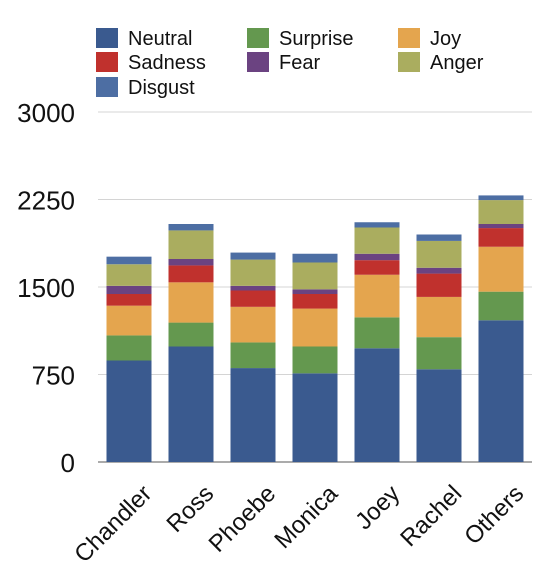 Image resolution: width=558 pixels, height=572 pixels. What do you see at coordinates (129, 348) in the screenshot?
I see `bar-chandler-surprise` at bounding box center [129, 348].